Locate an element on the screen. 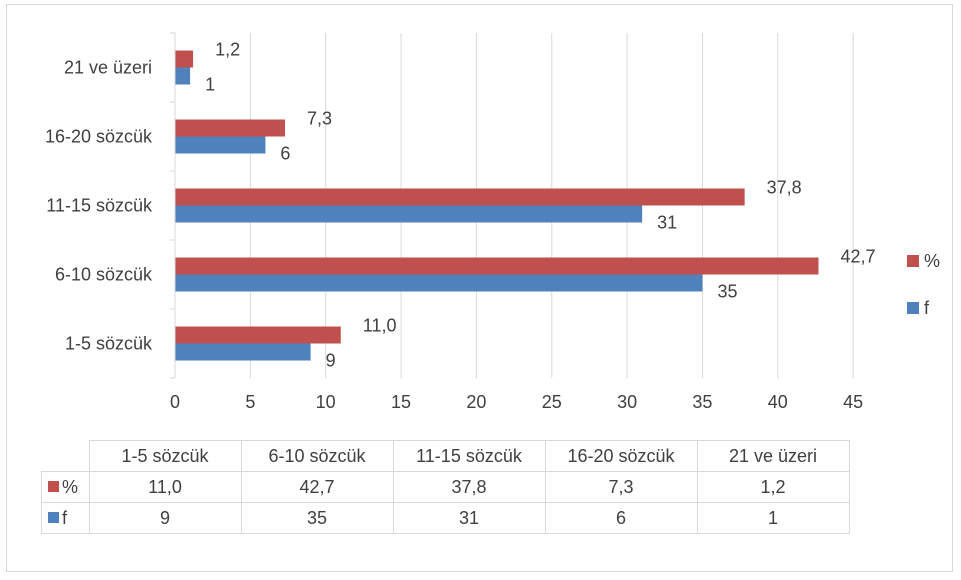  data-table-row-f: f 9 35 31 6 1 is located at coordinates (445, 518).